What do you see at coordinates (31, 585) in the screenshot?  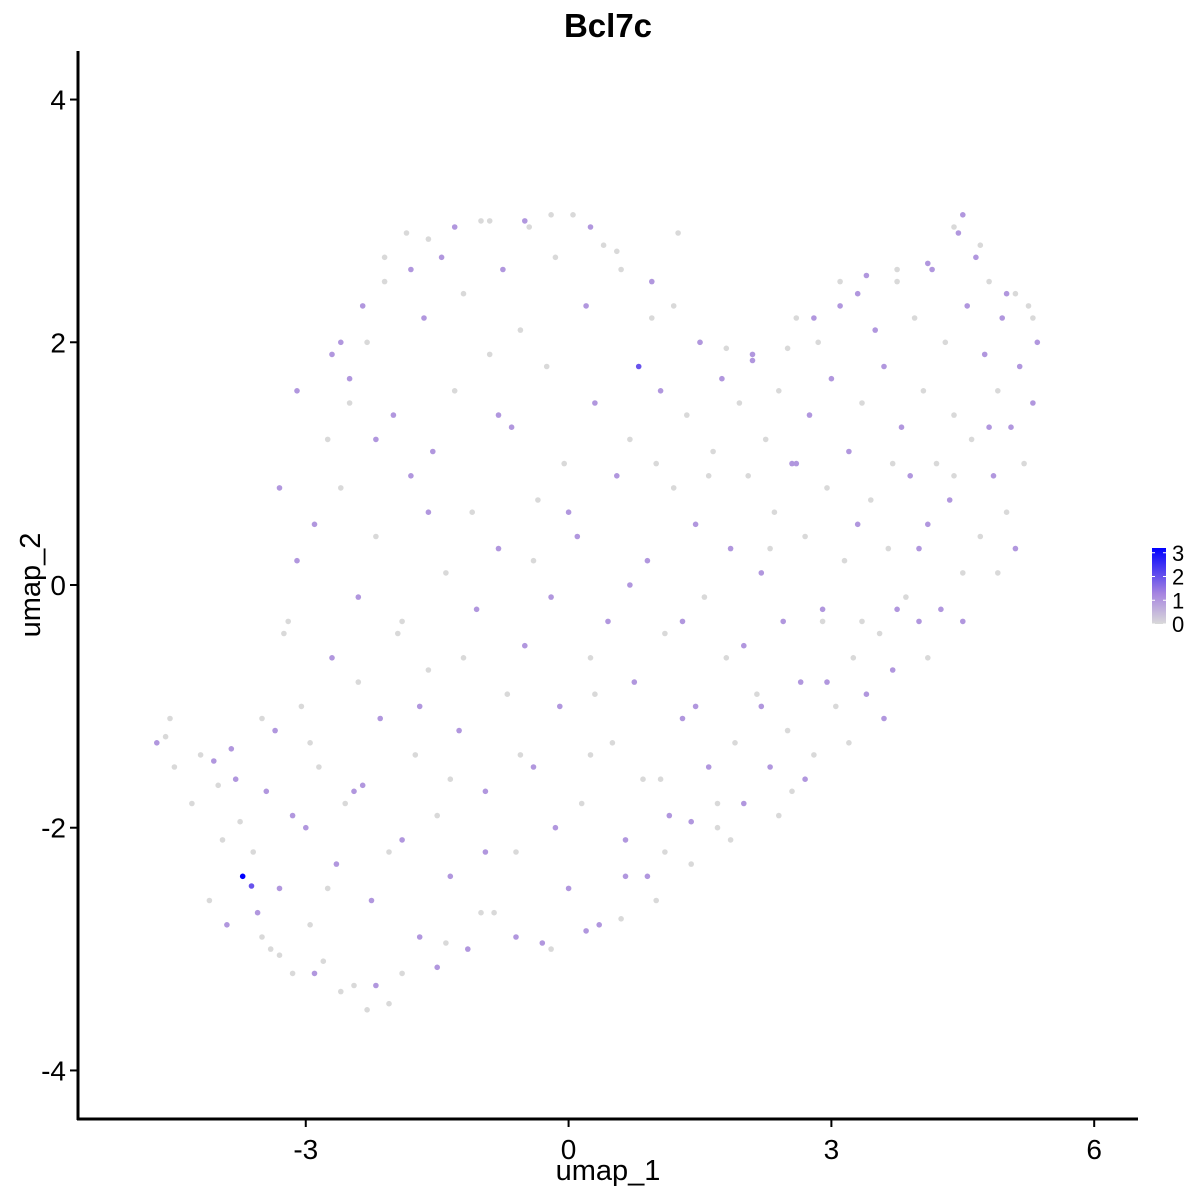 I see `y-axis-title: umap_2` at bounding box center [31, 585].